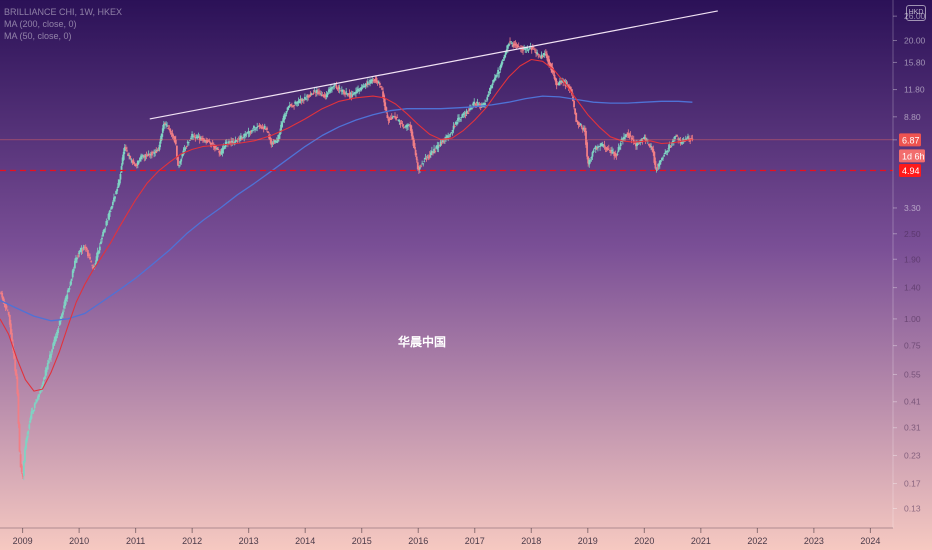 Image resolution: width=932 pixels, height=550 pixels. Describe the element at coordinates (305, 541) in the screenshot. I see `x-tick-label: 2014` at that location.